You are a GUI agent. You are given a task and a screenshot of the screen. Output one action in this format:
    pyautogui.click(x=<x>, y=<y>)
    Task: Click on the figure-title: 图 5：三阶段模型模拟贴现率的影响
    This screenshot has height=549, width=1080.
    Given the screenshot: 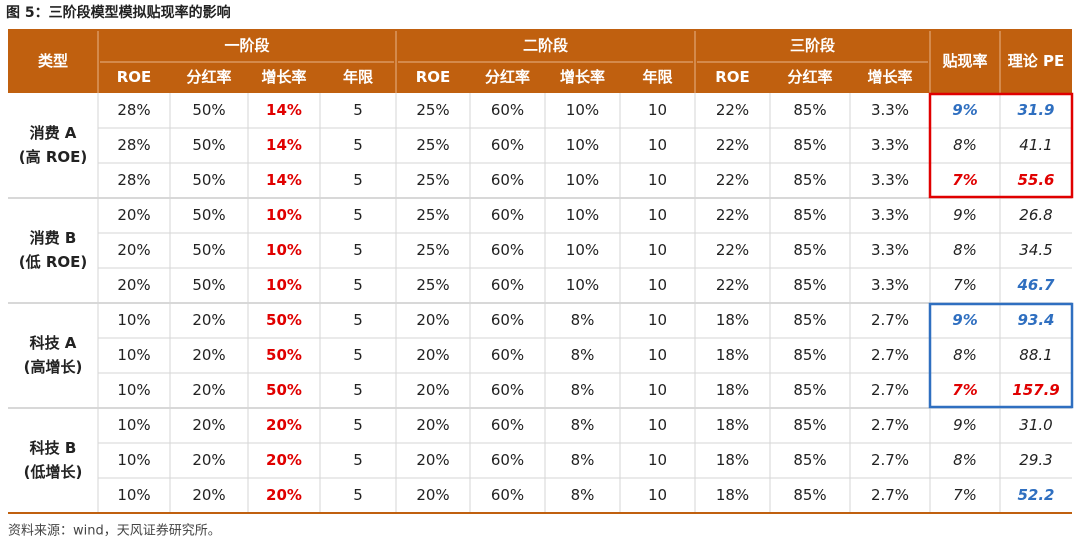 What is the action you would take?
    pyautogui.click(x=118, y=12)
    